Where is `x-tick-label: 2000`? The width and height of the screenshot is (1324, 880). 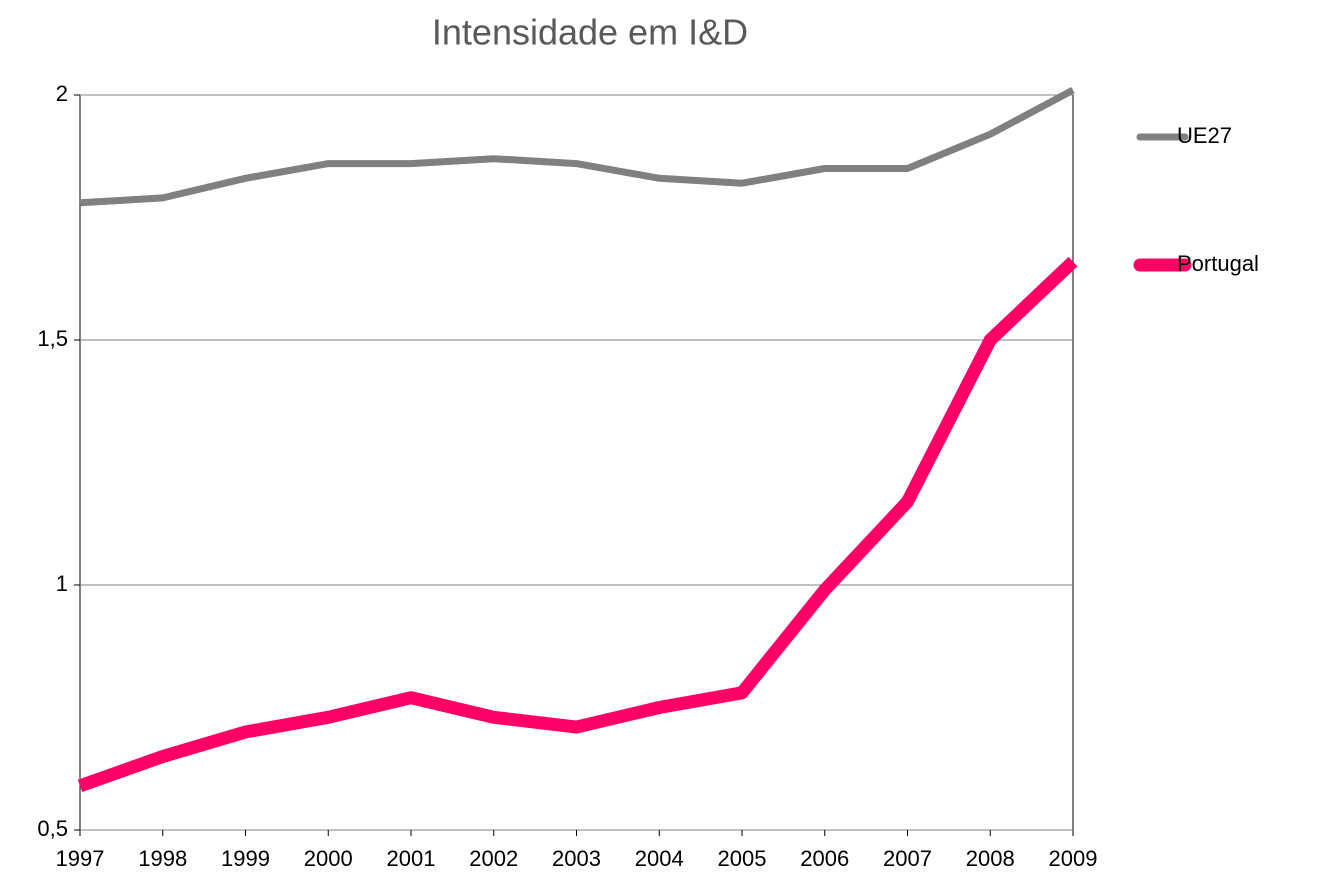 x-tick-label: 2000 is located at coordinates (328, 858).